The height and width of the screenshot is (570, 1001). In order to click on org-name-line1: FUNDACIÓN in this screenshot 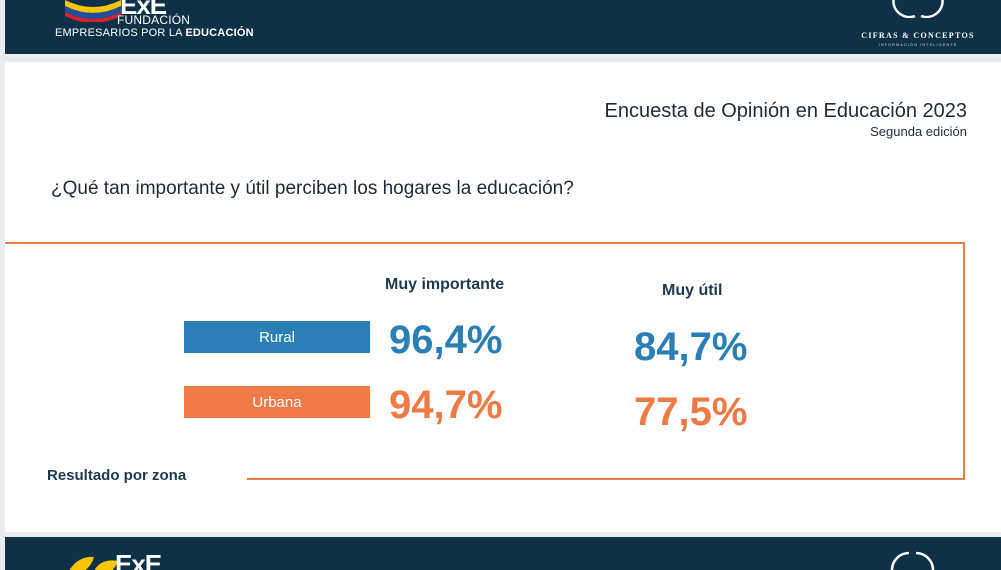, I will do `click(154, 20)`.